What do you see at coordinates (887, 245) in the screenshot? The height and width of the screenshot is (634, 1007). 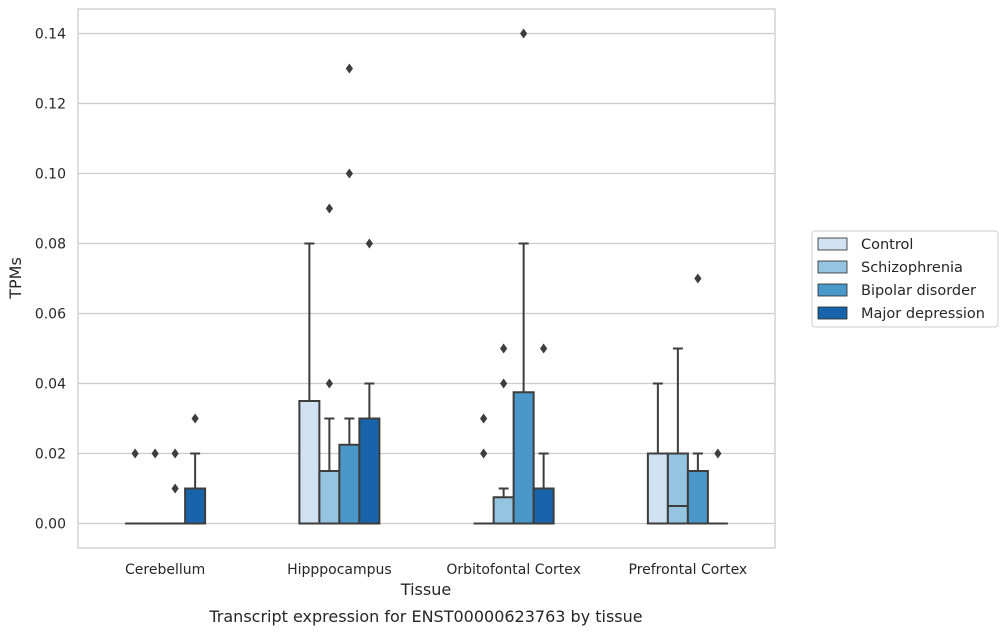 I see `legend-label: Control` at bounding box center [887, 245].